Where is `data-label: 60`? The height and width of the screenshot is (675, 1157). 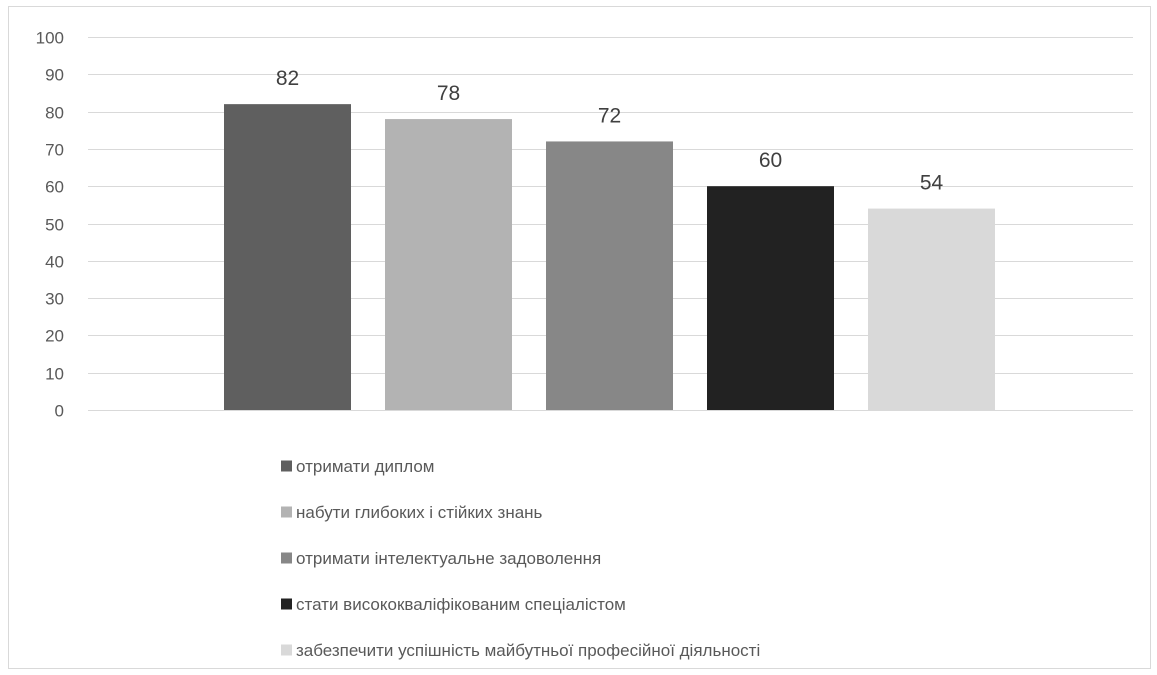 data-label: 60 is located at coordinates (770, 160).